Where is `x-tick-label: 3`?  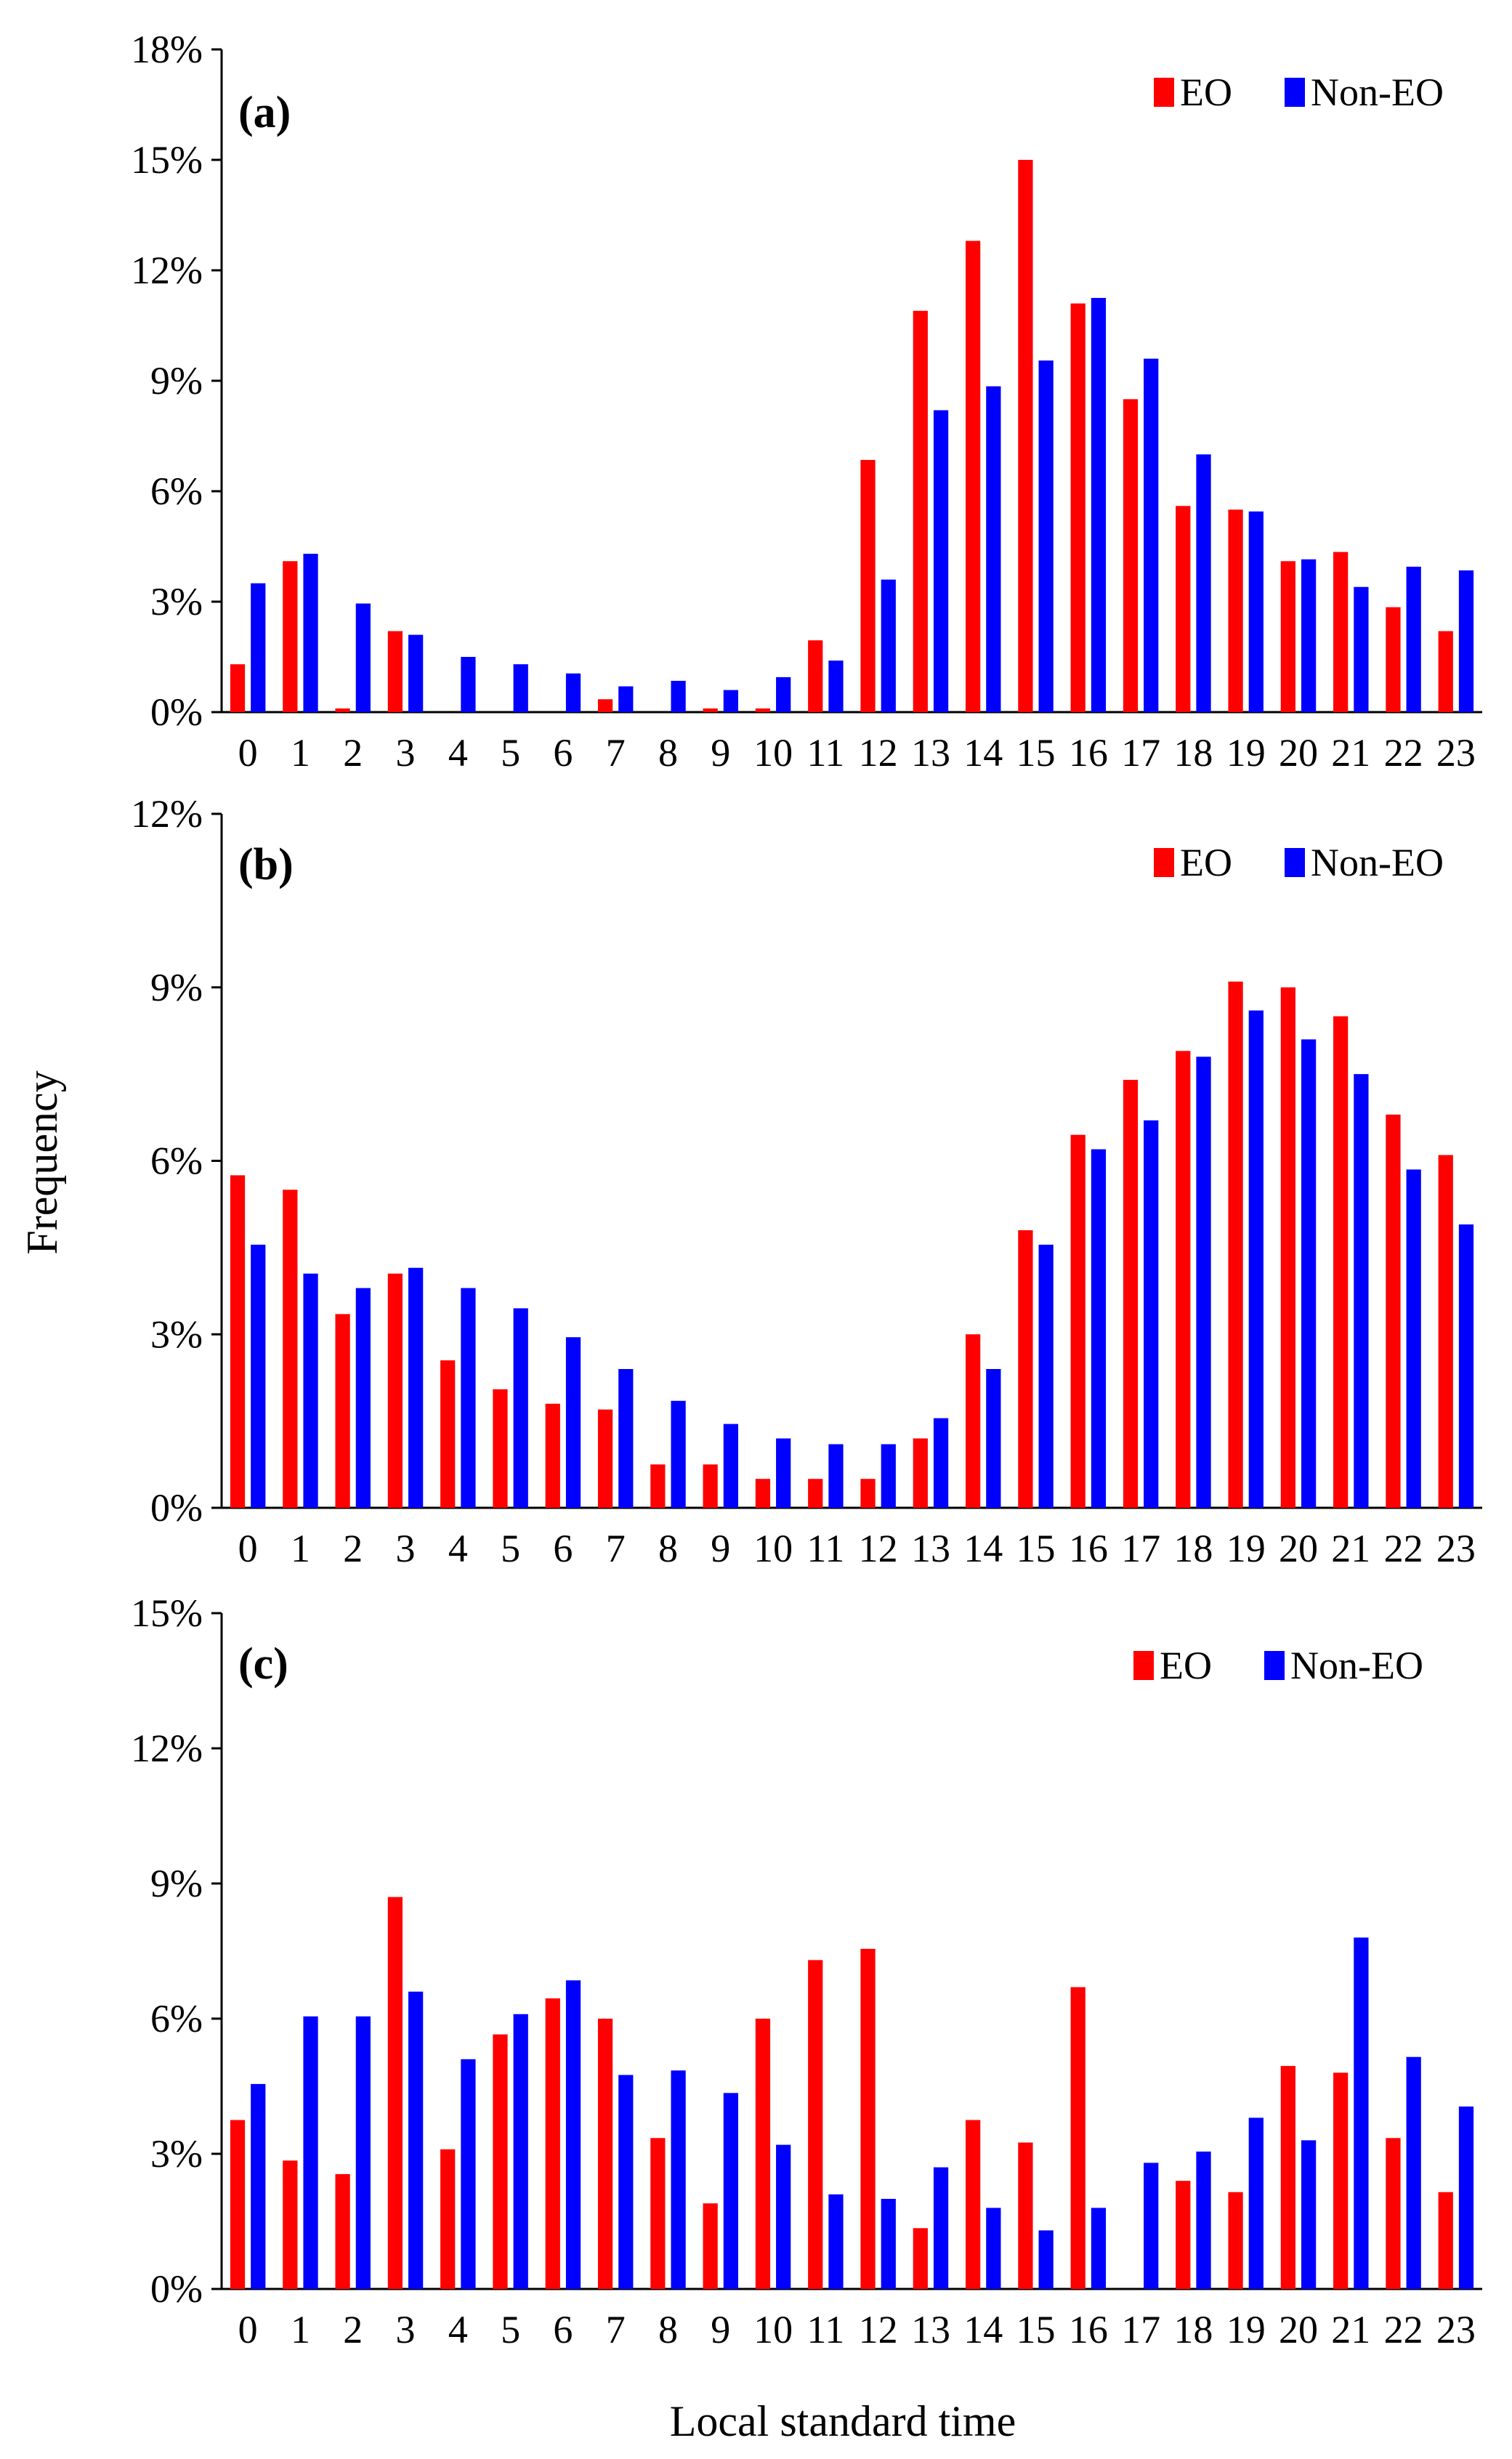 x-tick-label: 3 is located at coordinates (406, 753).